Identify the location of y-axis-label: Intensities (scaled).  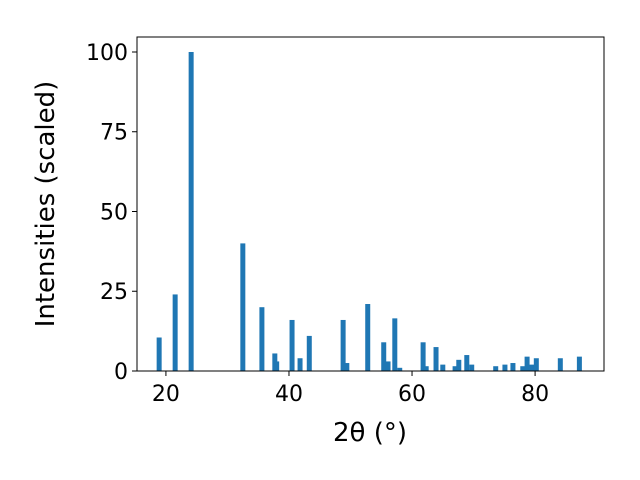
(46, 204).